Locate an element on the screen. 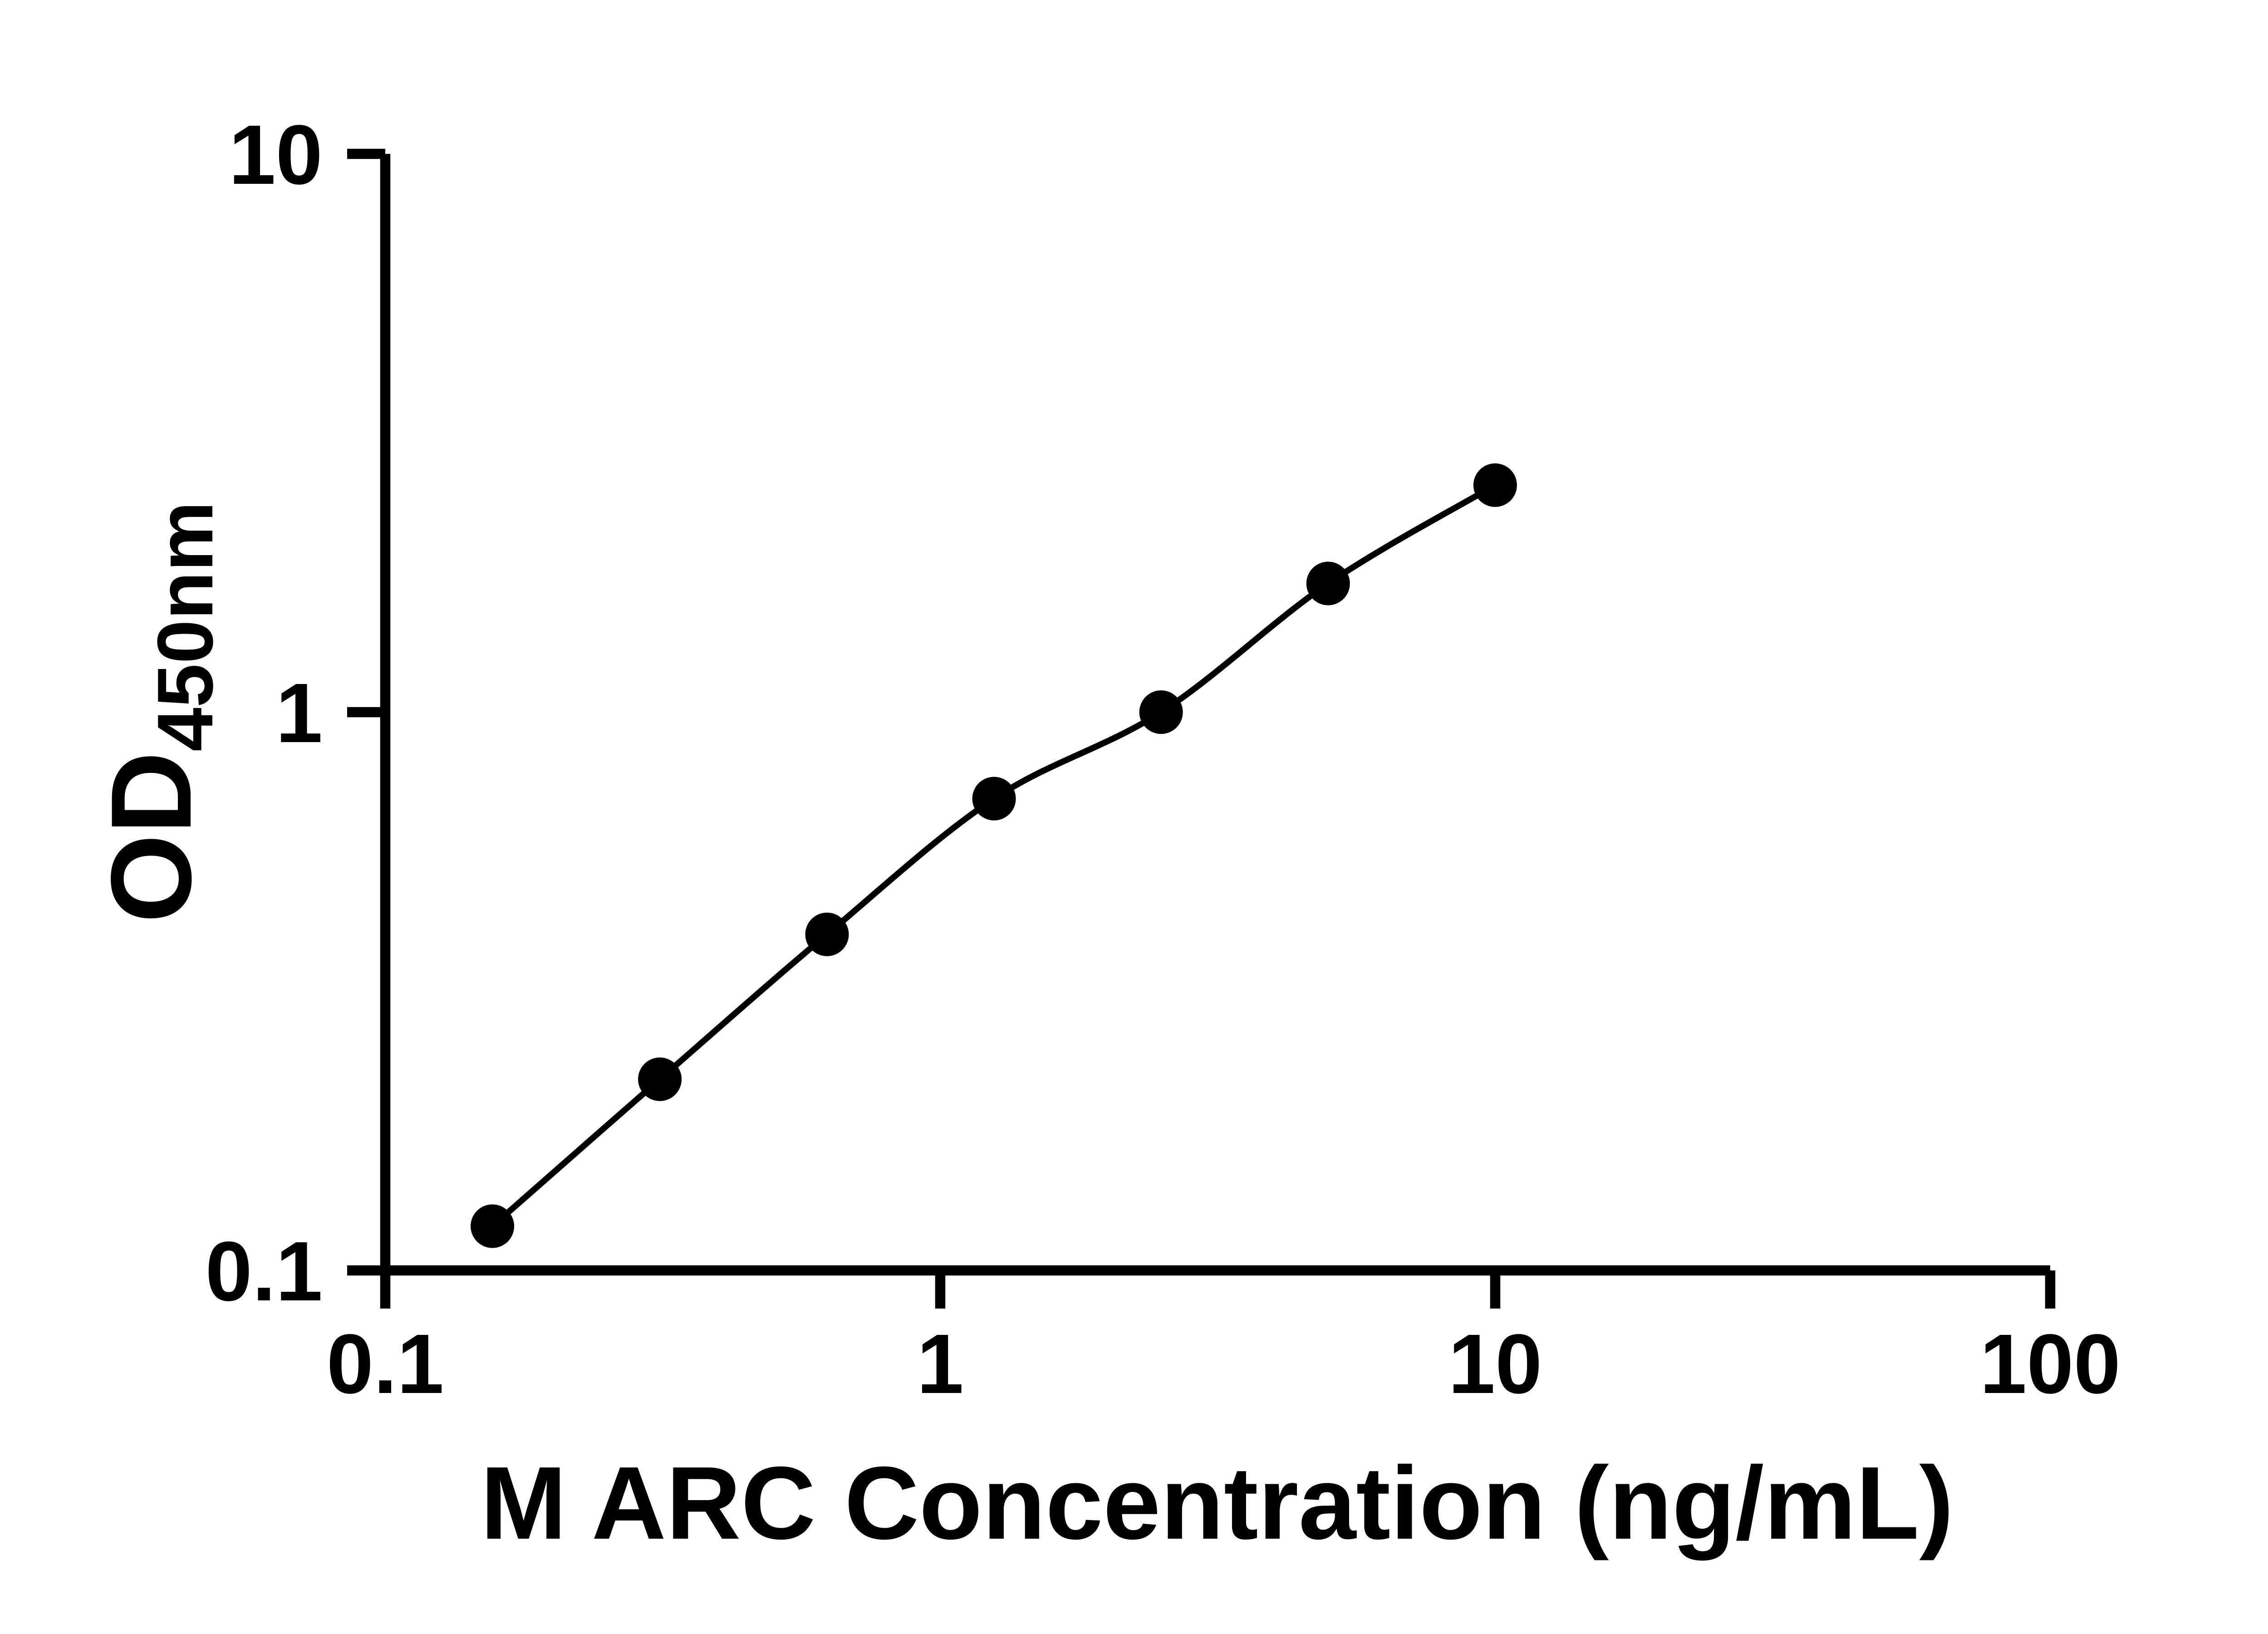  y-axis-title: OD450nm is located at coordinates (158, 712).